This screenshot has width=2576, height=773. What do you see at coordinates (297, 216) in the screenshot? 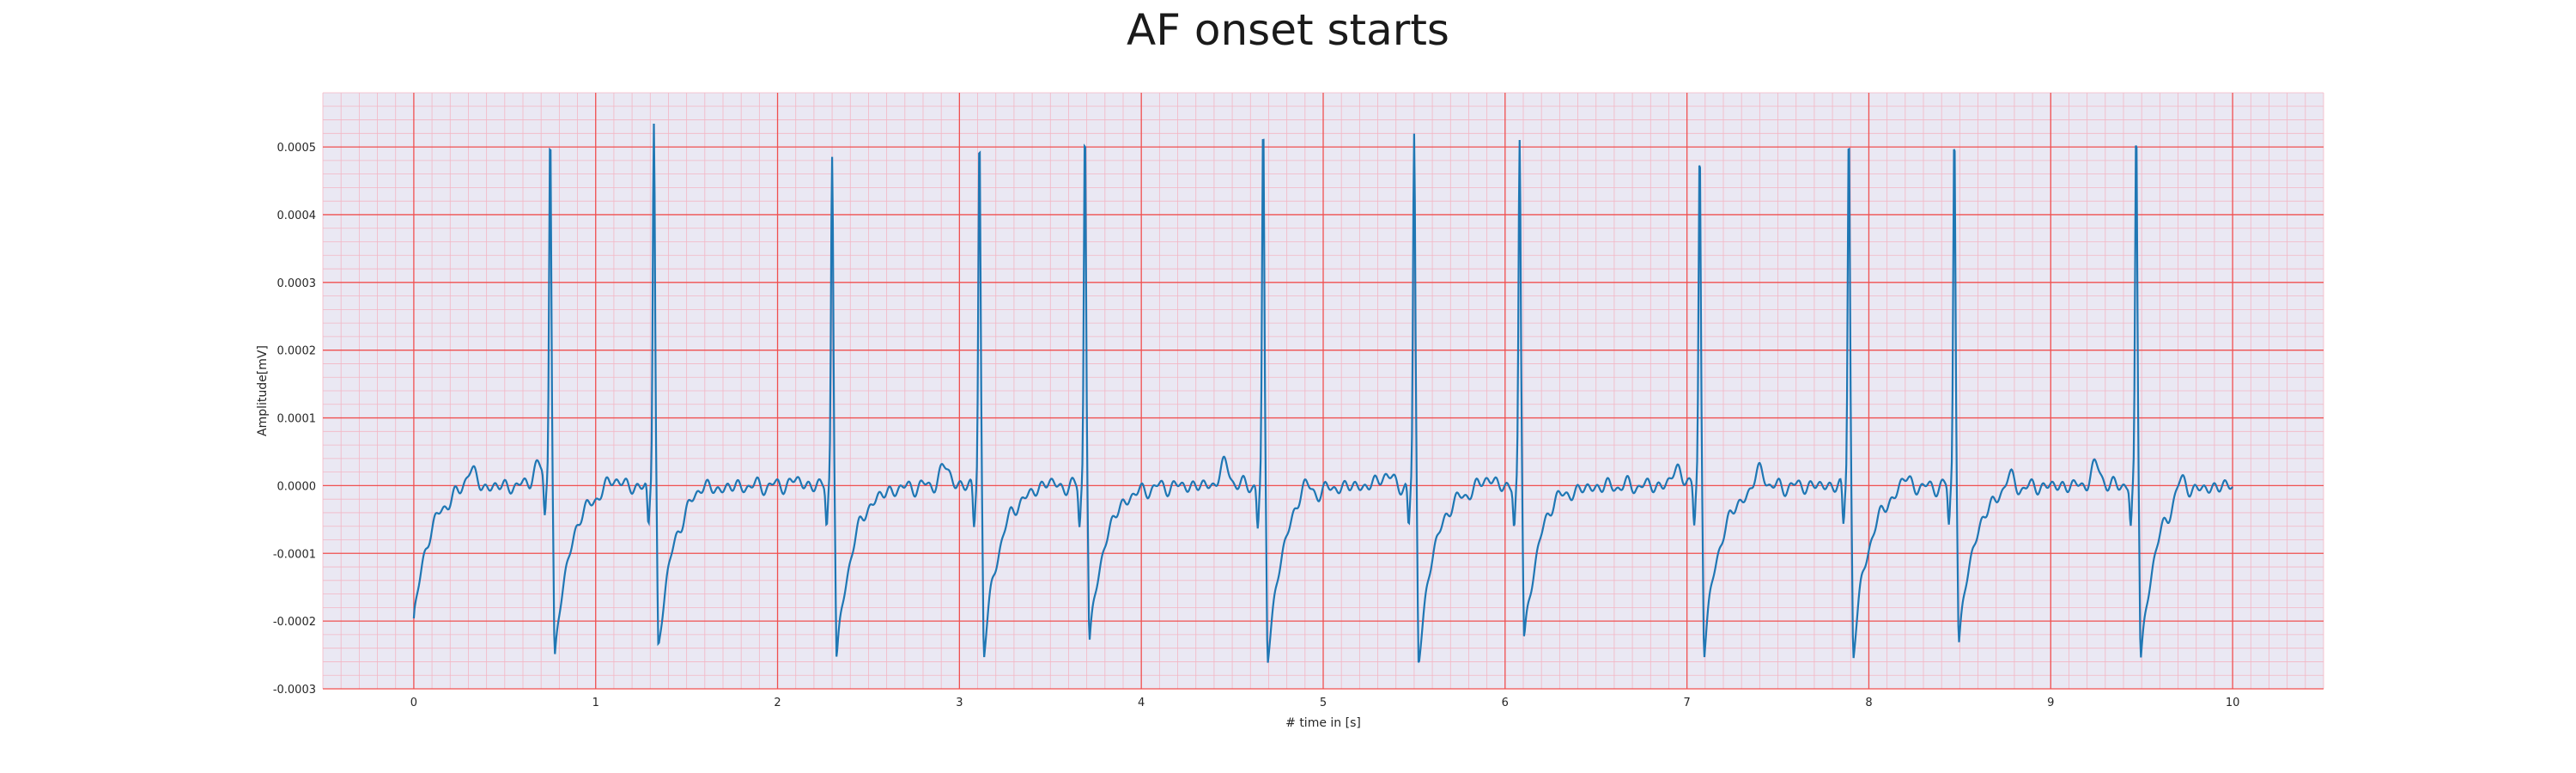
I see `y-tick-label: 0.0004` at bounding box center [297, 216].